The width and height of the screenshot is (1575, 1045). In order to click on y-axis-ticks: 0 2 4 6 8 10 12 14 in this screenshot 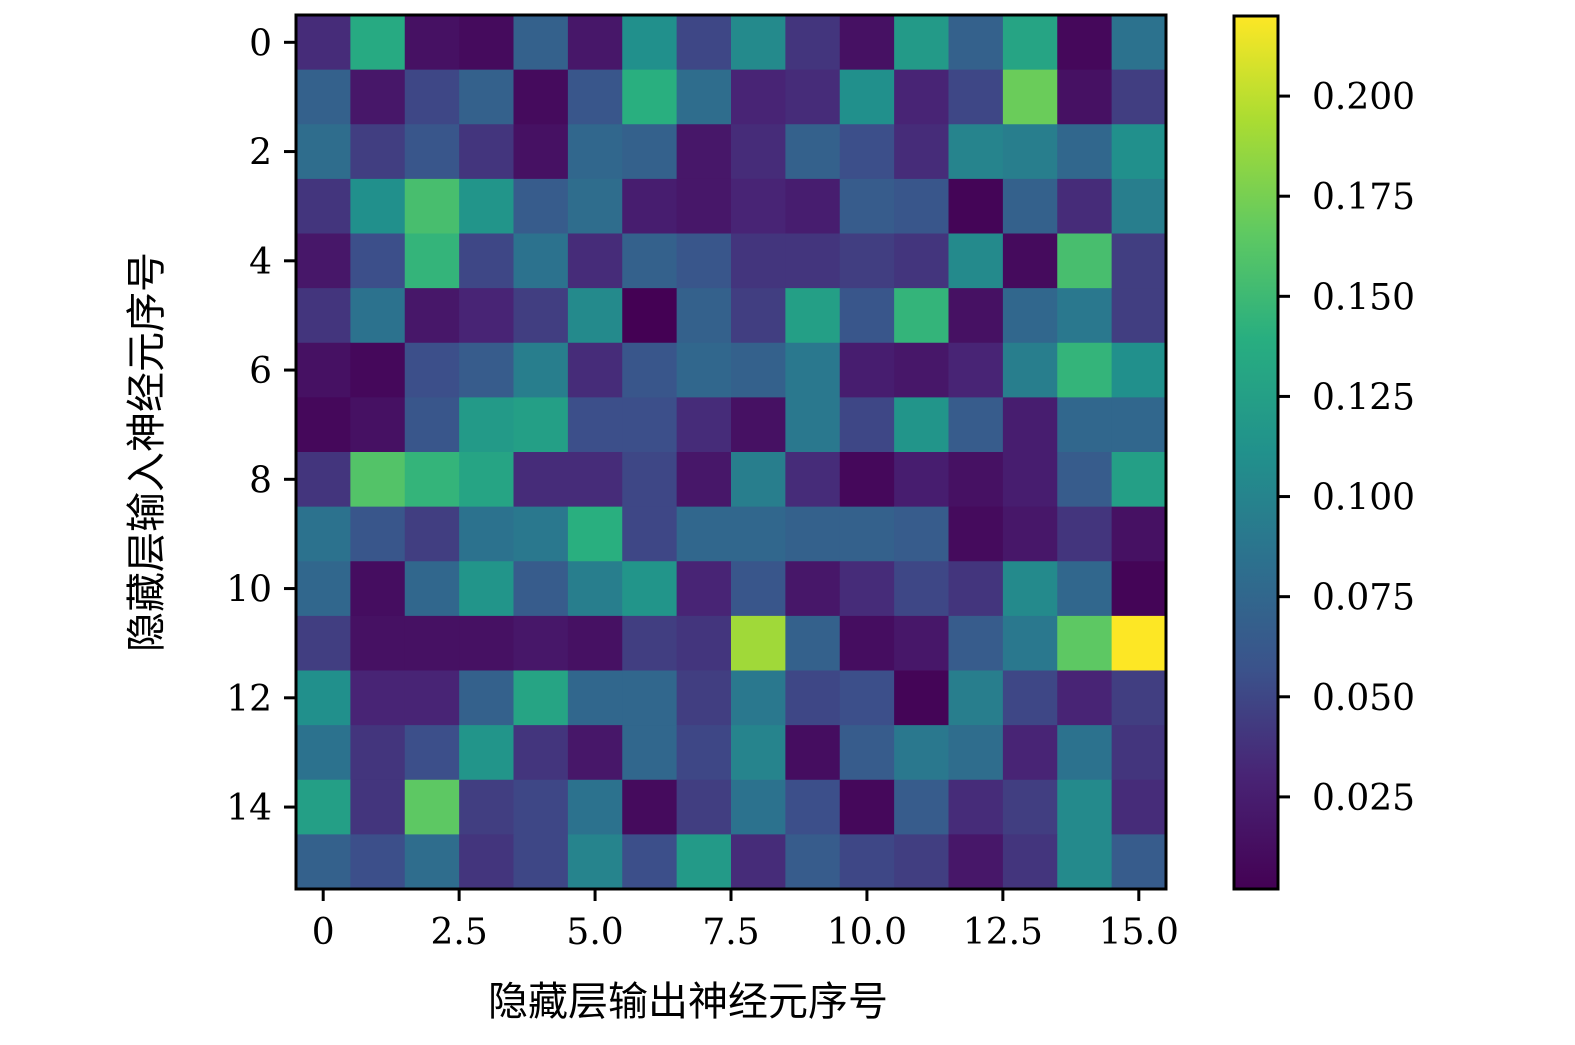, I will do `click(261, 426)`.